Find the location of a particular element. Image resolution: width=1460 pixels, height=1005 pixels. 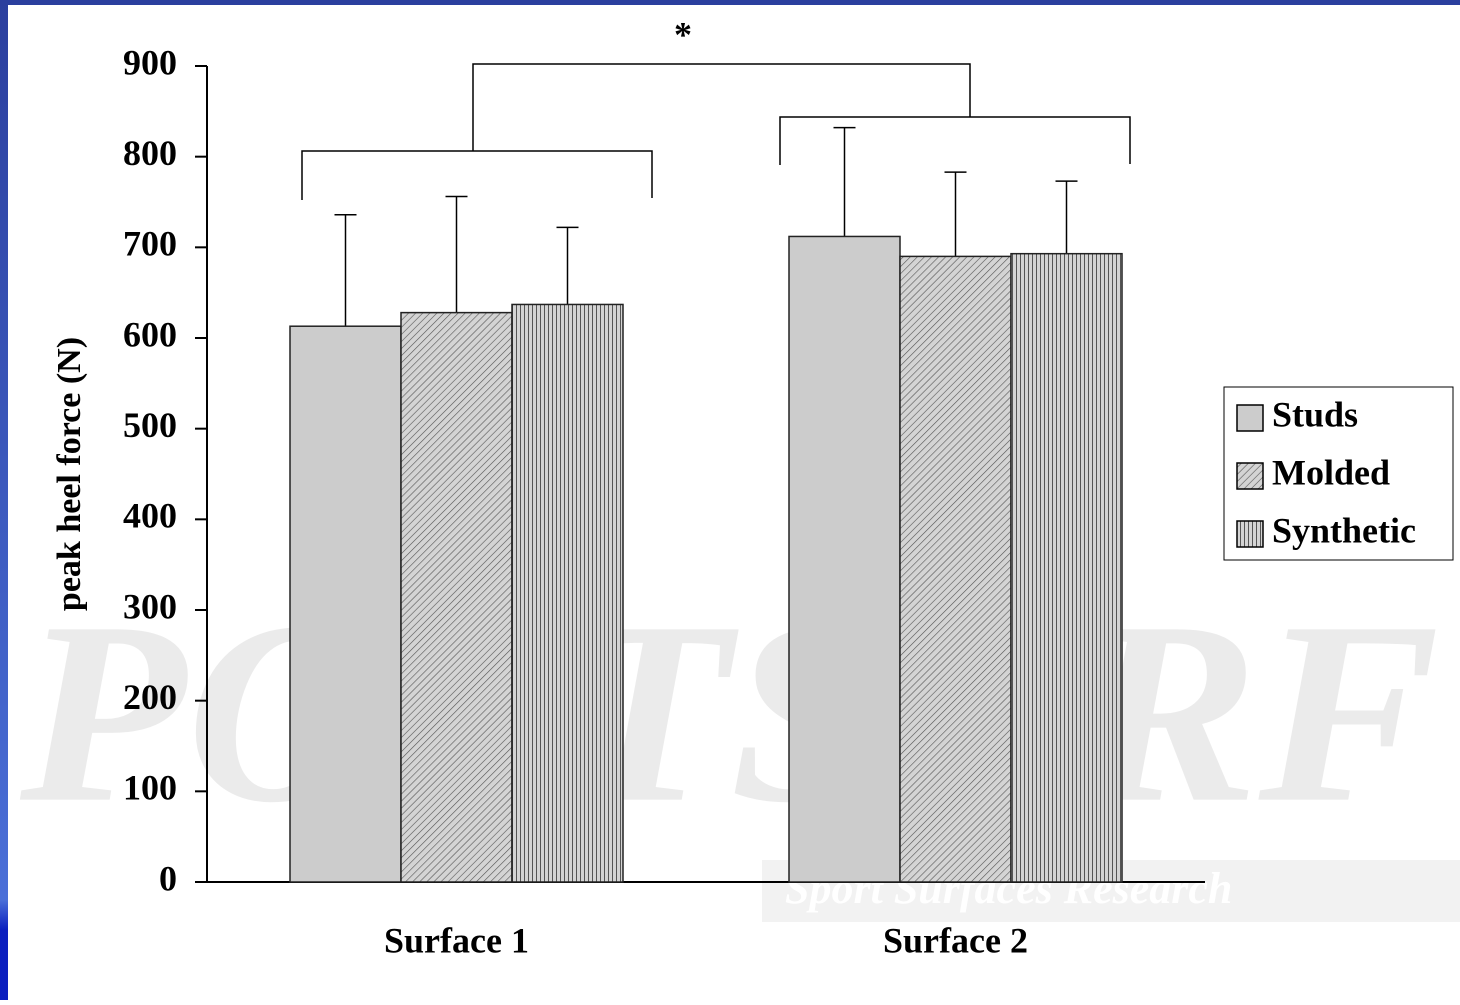

y-tick-label: 0 is located at coordinates (168, 878).